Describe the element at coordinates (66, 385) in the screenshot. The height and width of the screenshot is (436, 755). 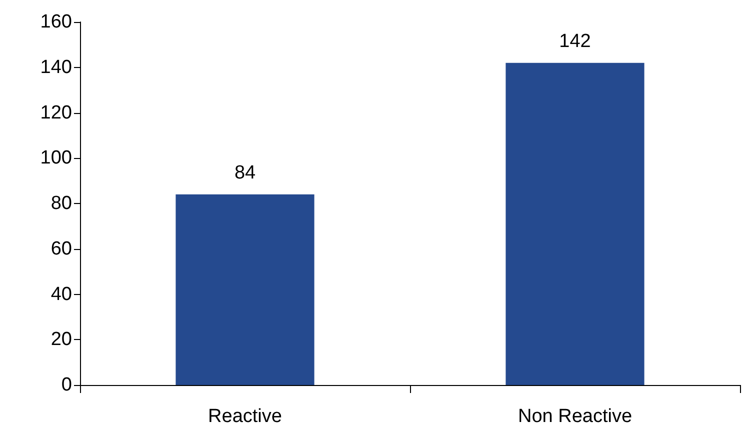
I see `y-tick-label: 0` at that location.